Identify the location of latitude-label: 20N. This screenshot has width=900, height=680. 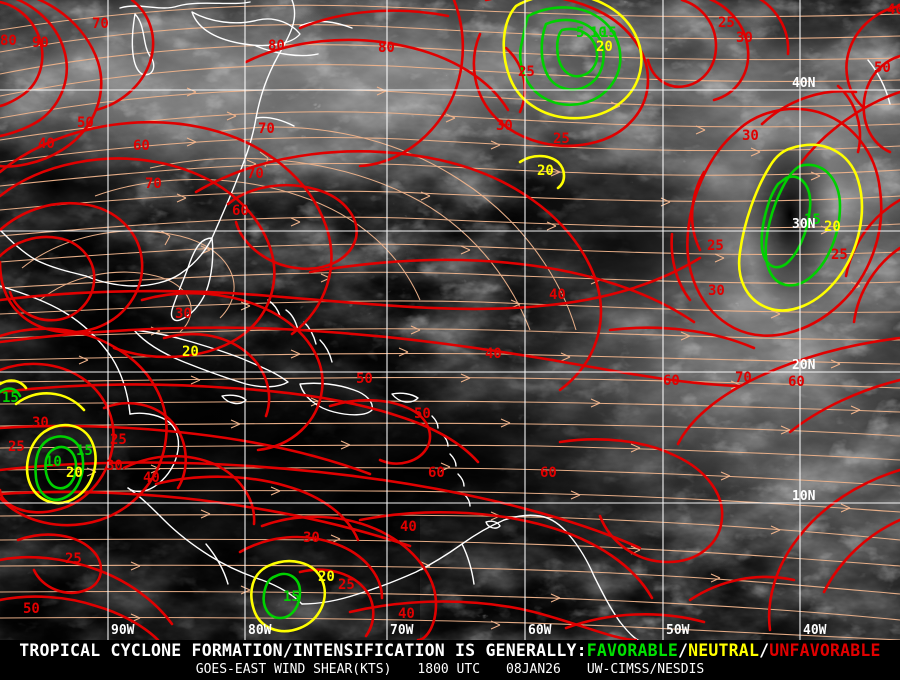
(804, 365).